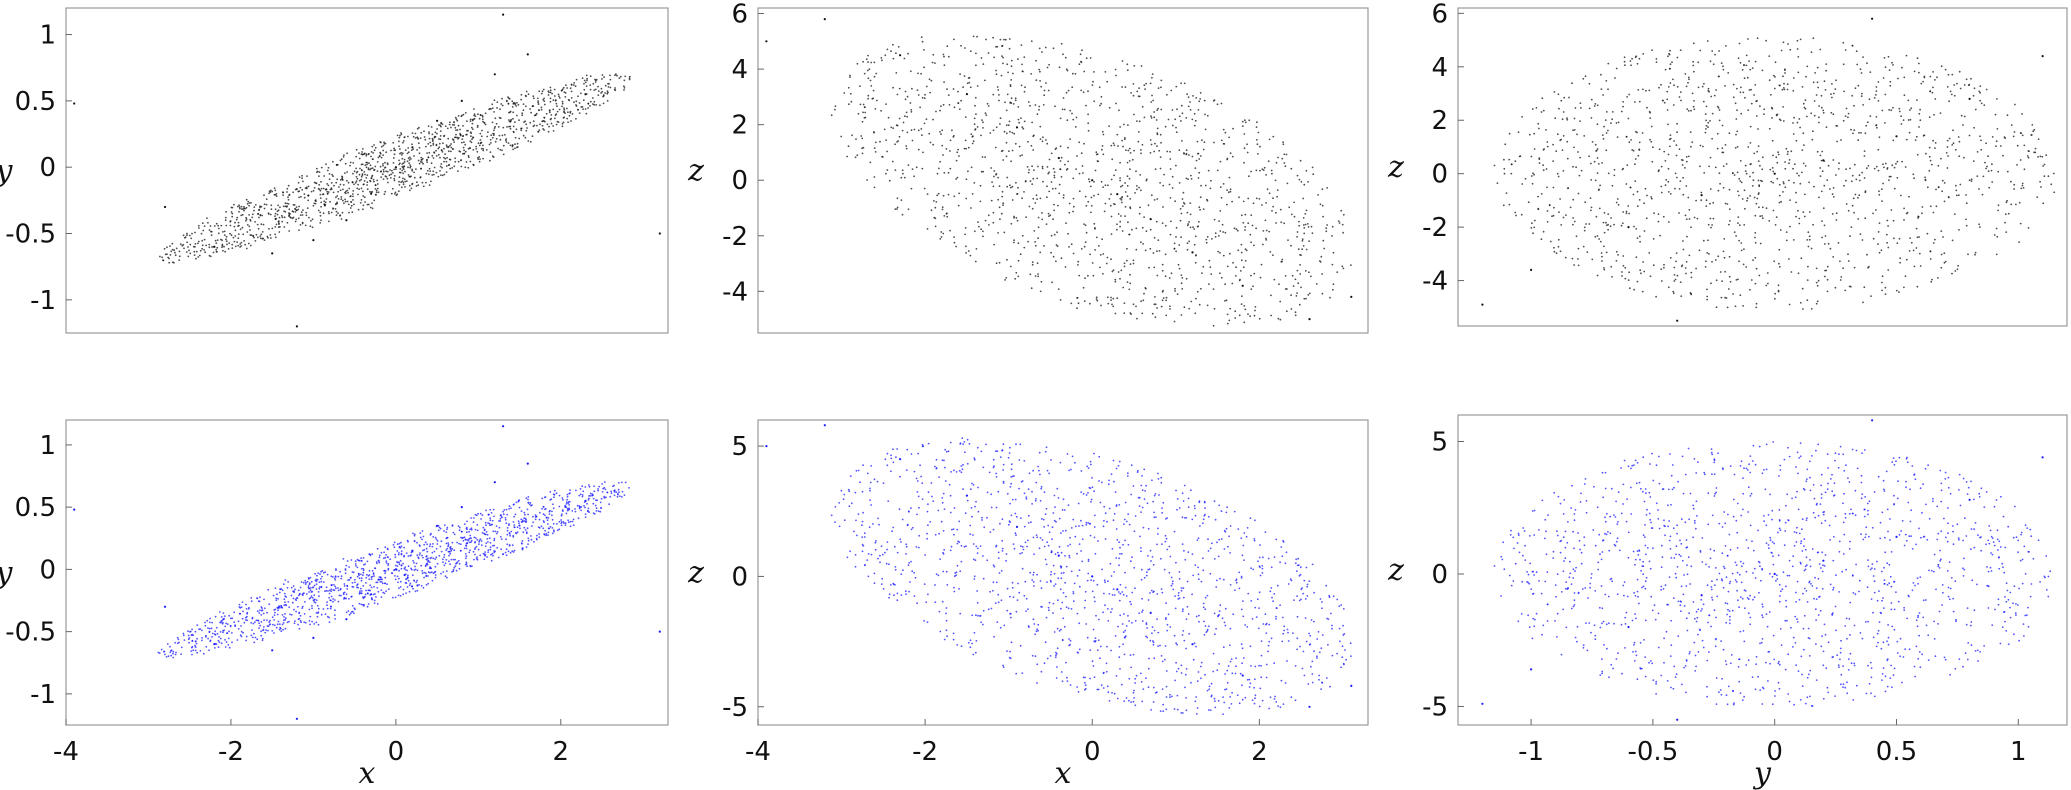  Describe the element at coordinates (35, 102) in the screenshot. I see `y-tick-label: 0.5` at that location.